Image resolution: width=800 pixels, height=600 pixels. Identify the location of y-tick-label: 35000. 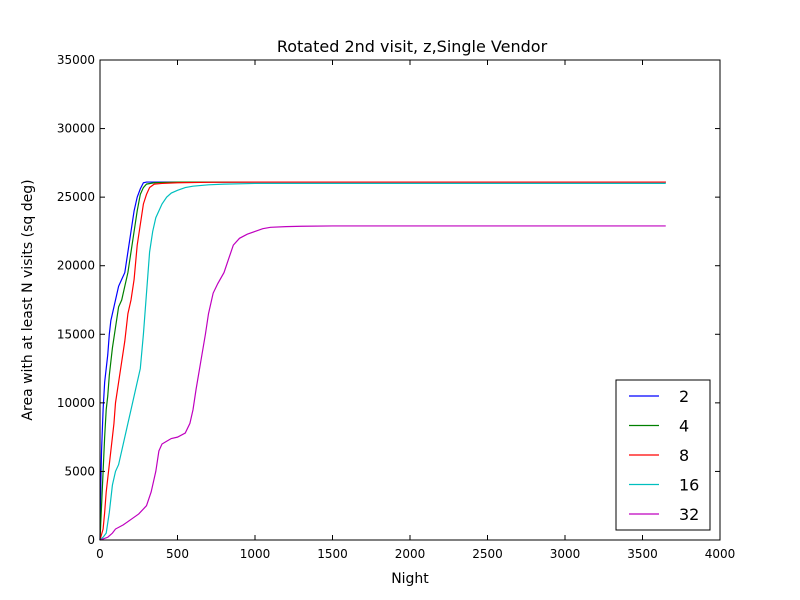
(76, 60).